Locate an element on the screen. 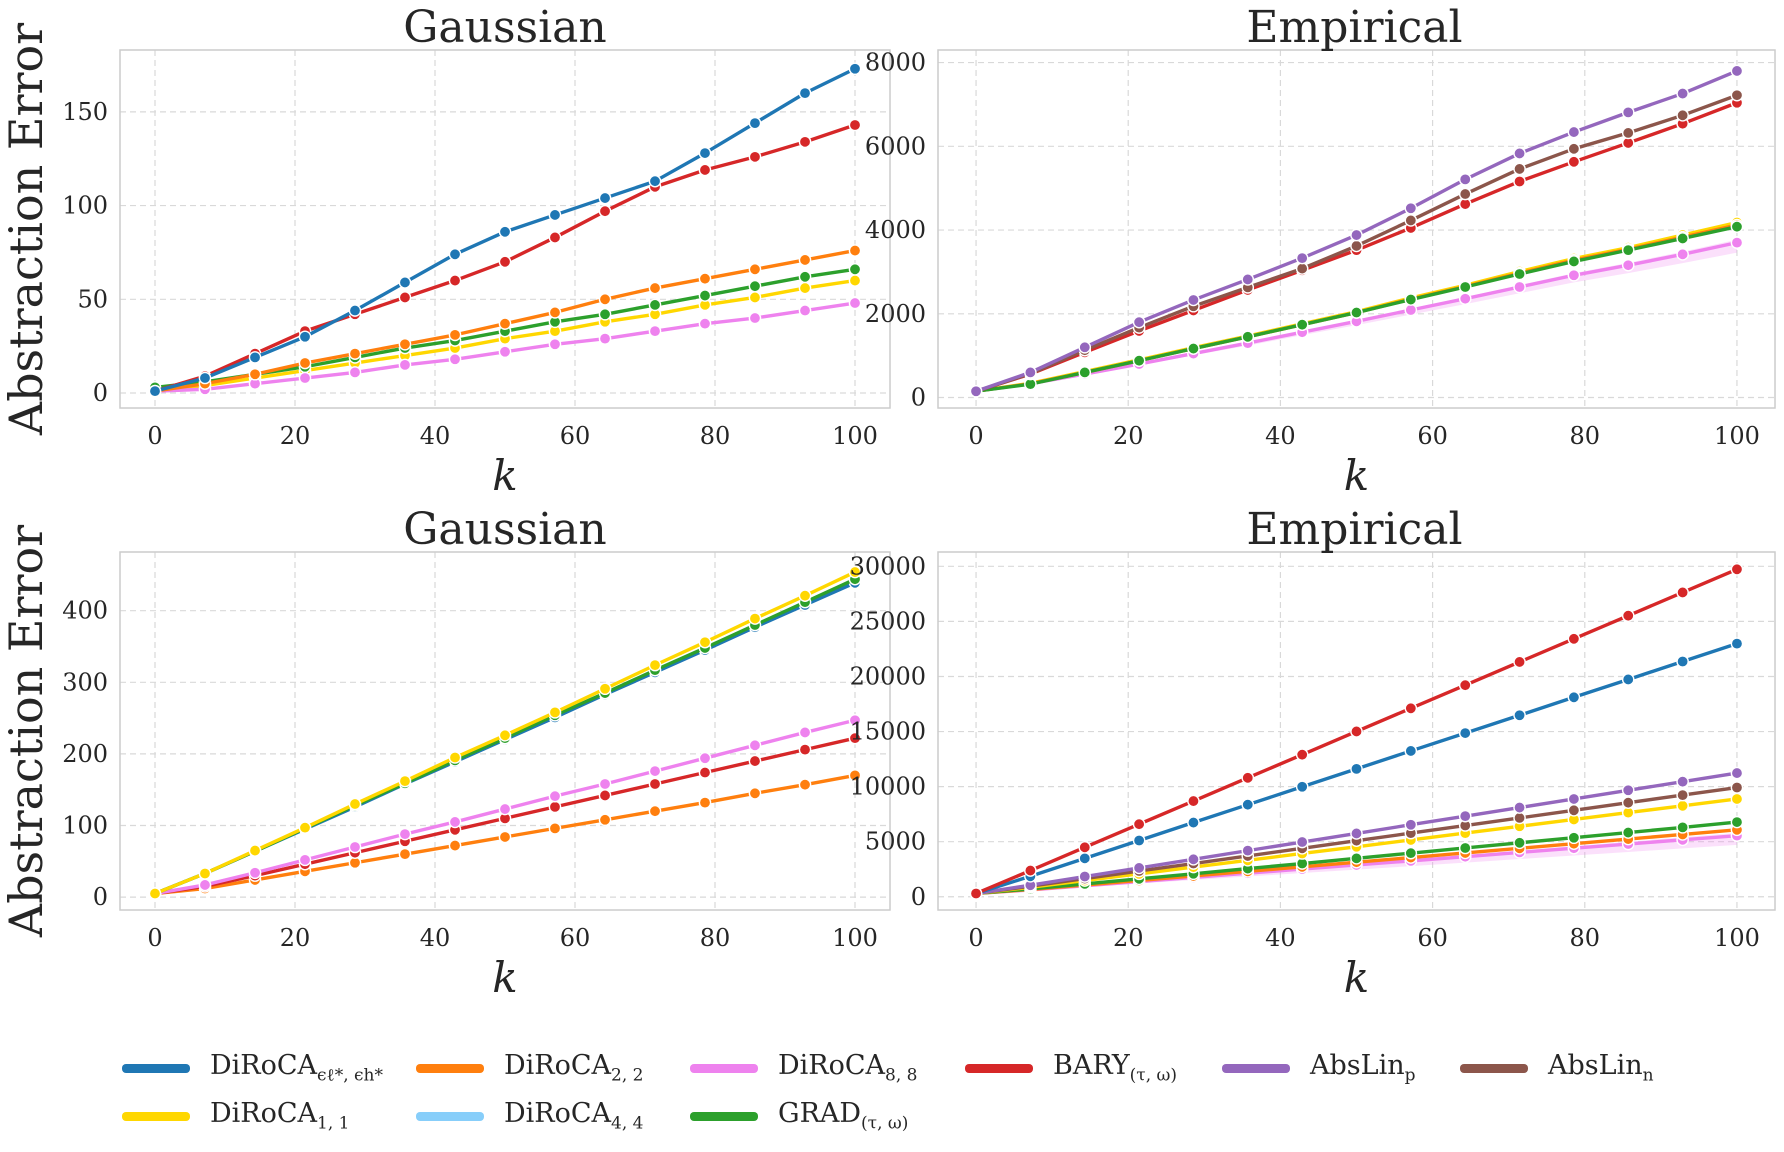  y-tick-label: 5000 is located at coordinates (895, 842).